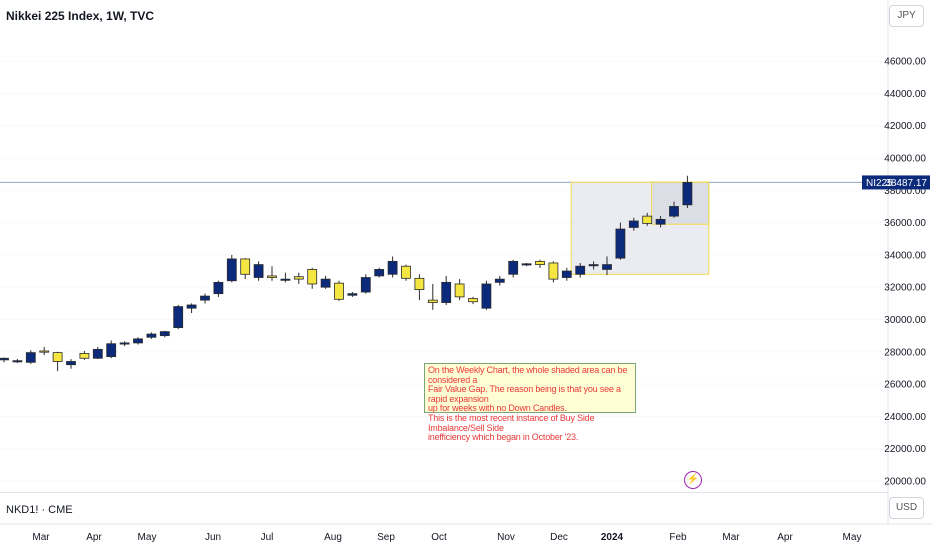 The width and height of the screenshot is (932, 550). Describe the element at coordinates (693, 480) in the screenshot. I see `flash-icon: ⚡` at that location.